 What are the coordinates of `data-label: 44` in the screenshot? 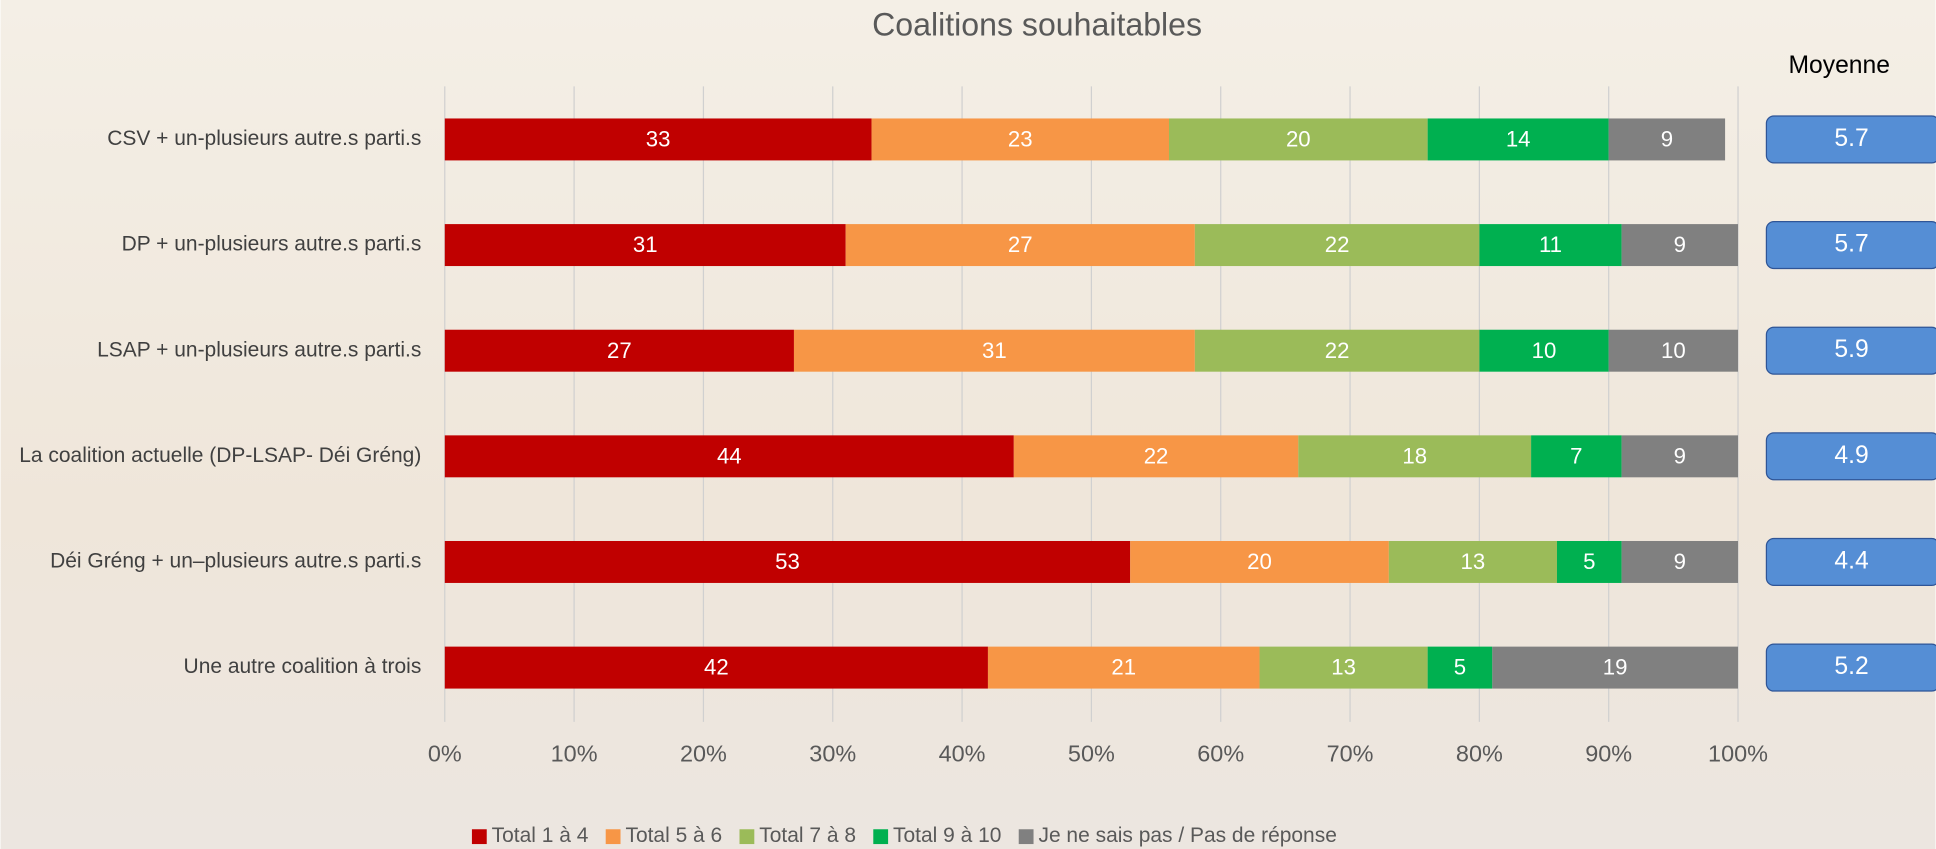 It's located at (729, 455).